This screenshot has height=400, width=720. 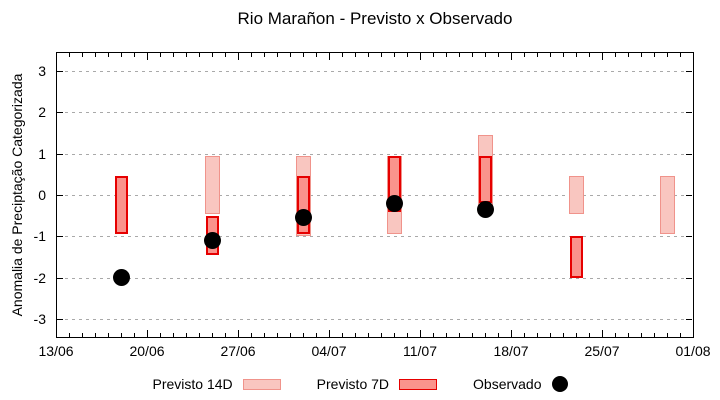 What do you see at coordinates (56, 351) in the screenshot?
I see `x-tick-label: 13/06` at bounding box center [56, 351].